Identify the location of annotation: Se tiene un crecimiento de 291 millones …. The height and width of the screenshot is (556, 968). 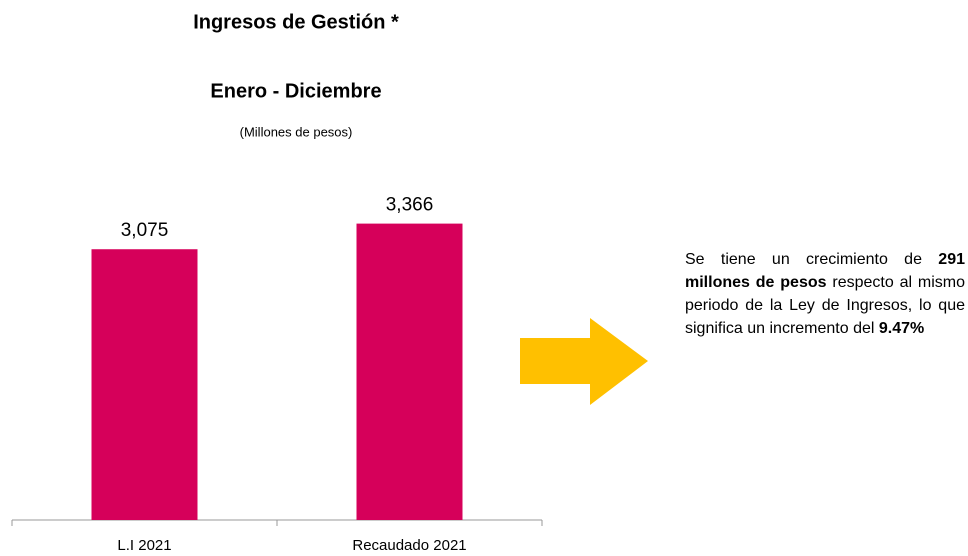
(825, 294).